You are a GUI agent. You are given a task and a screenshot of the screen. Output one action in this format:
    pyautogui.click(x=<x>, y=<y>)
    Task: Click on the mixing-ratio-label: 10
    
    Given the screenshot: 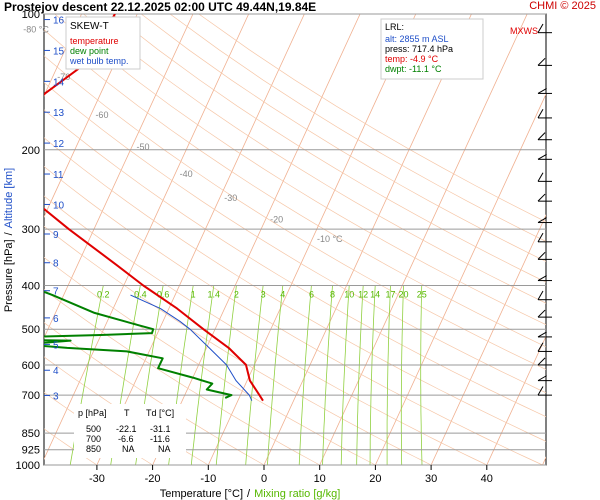 What is the action you would take?
    pyautogui.click(x=349, y=295)
    